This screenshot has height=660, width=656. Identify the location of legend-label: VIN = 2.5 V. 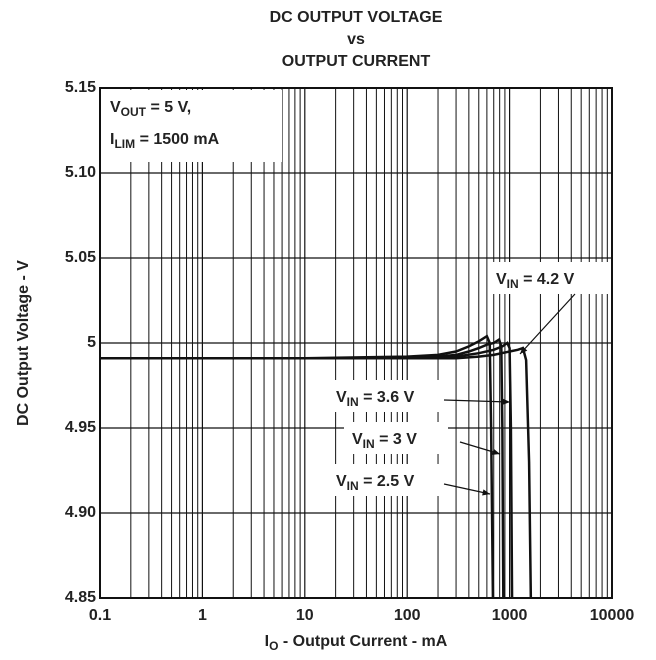
(375, 483).